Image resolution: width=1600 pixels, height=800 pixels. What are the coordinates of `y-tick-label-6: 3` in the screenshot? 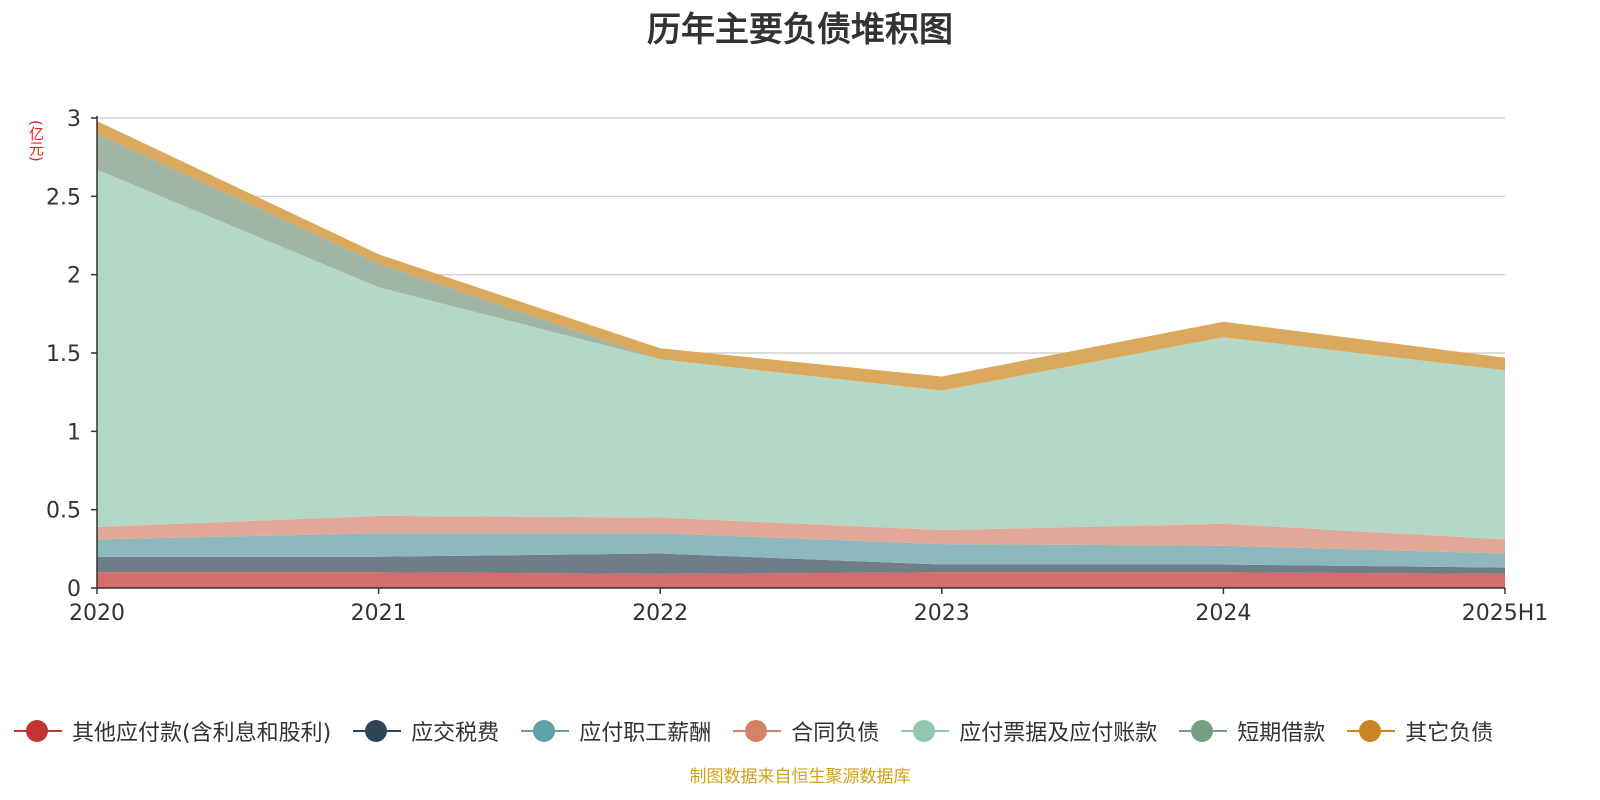 It's located at (74, 119).